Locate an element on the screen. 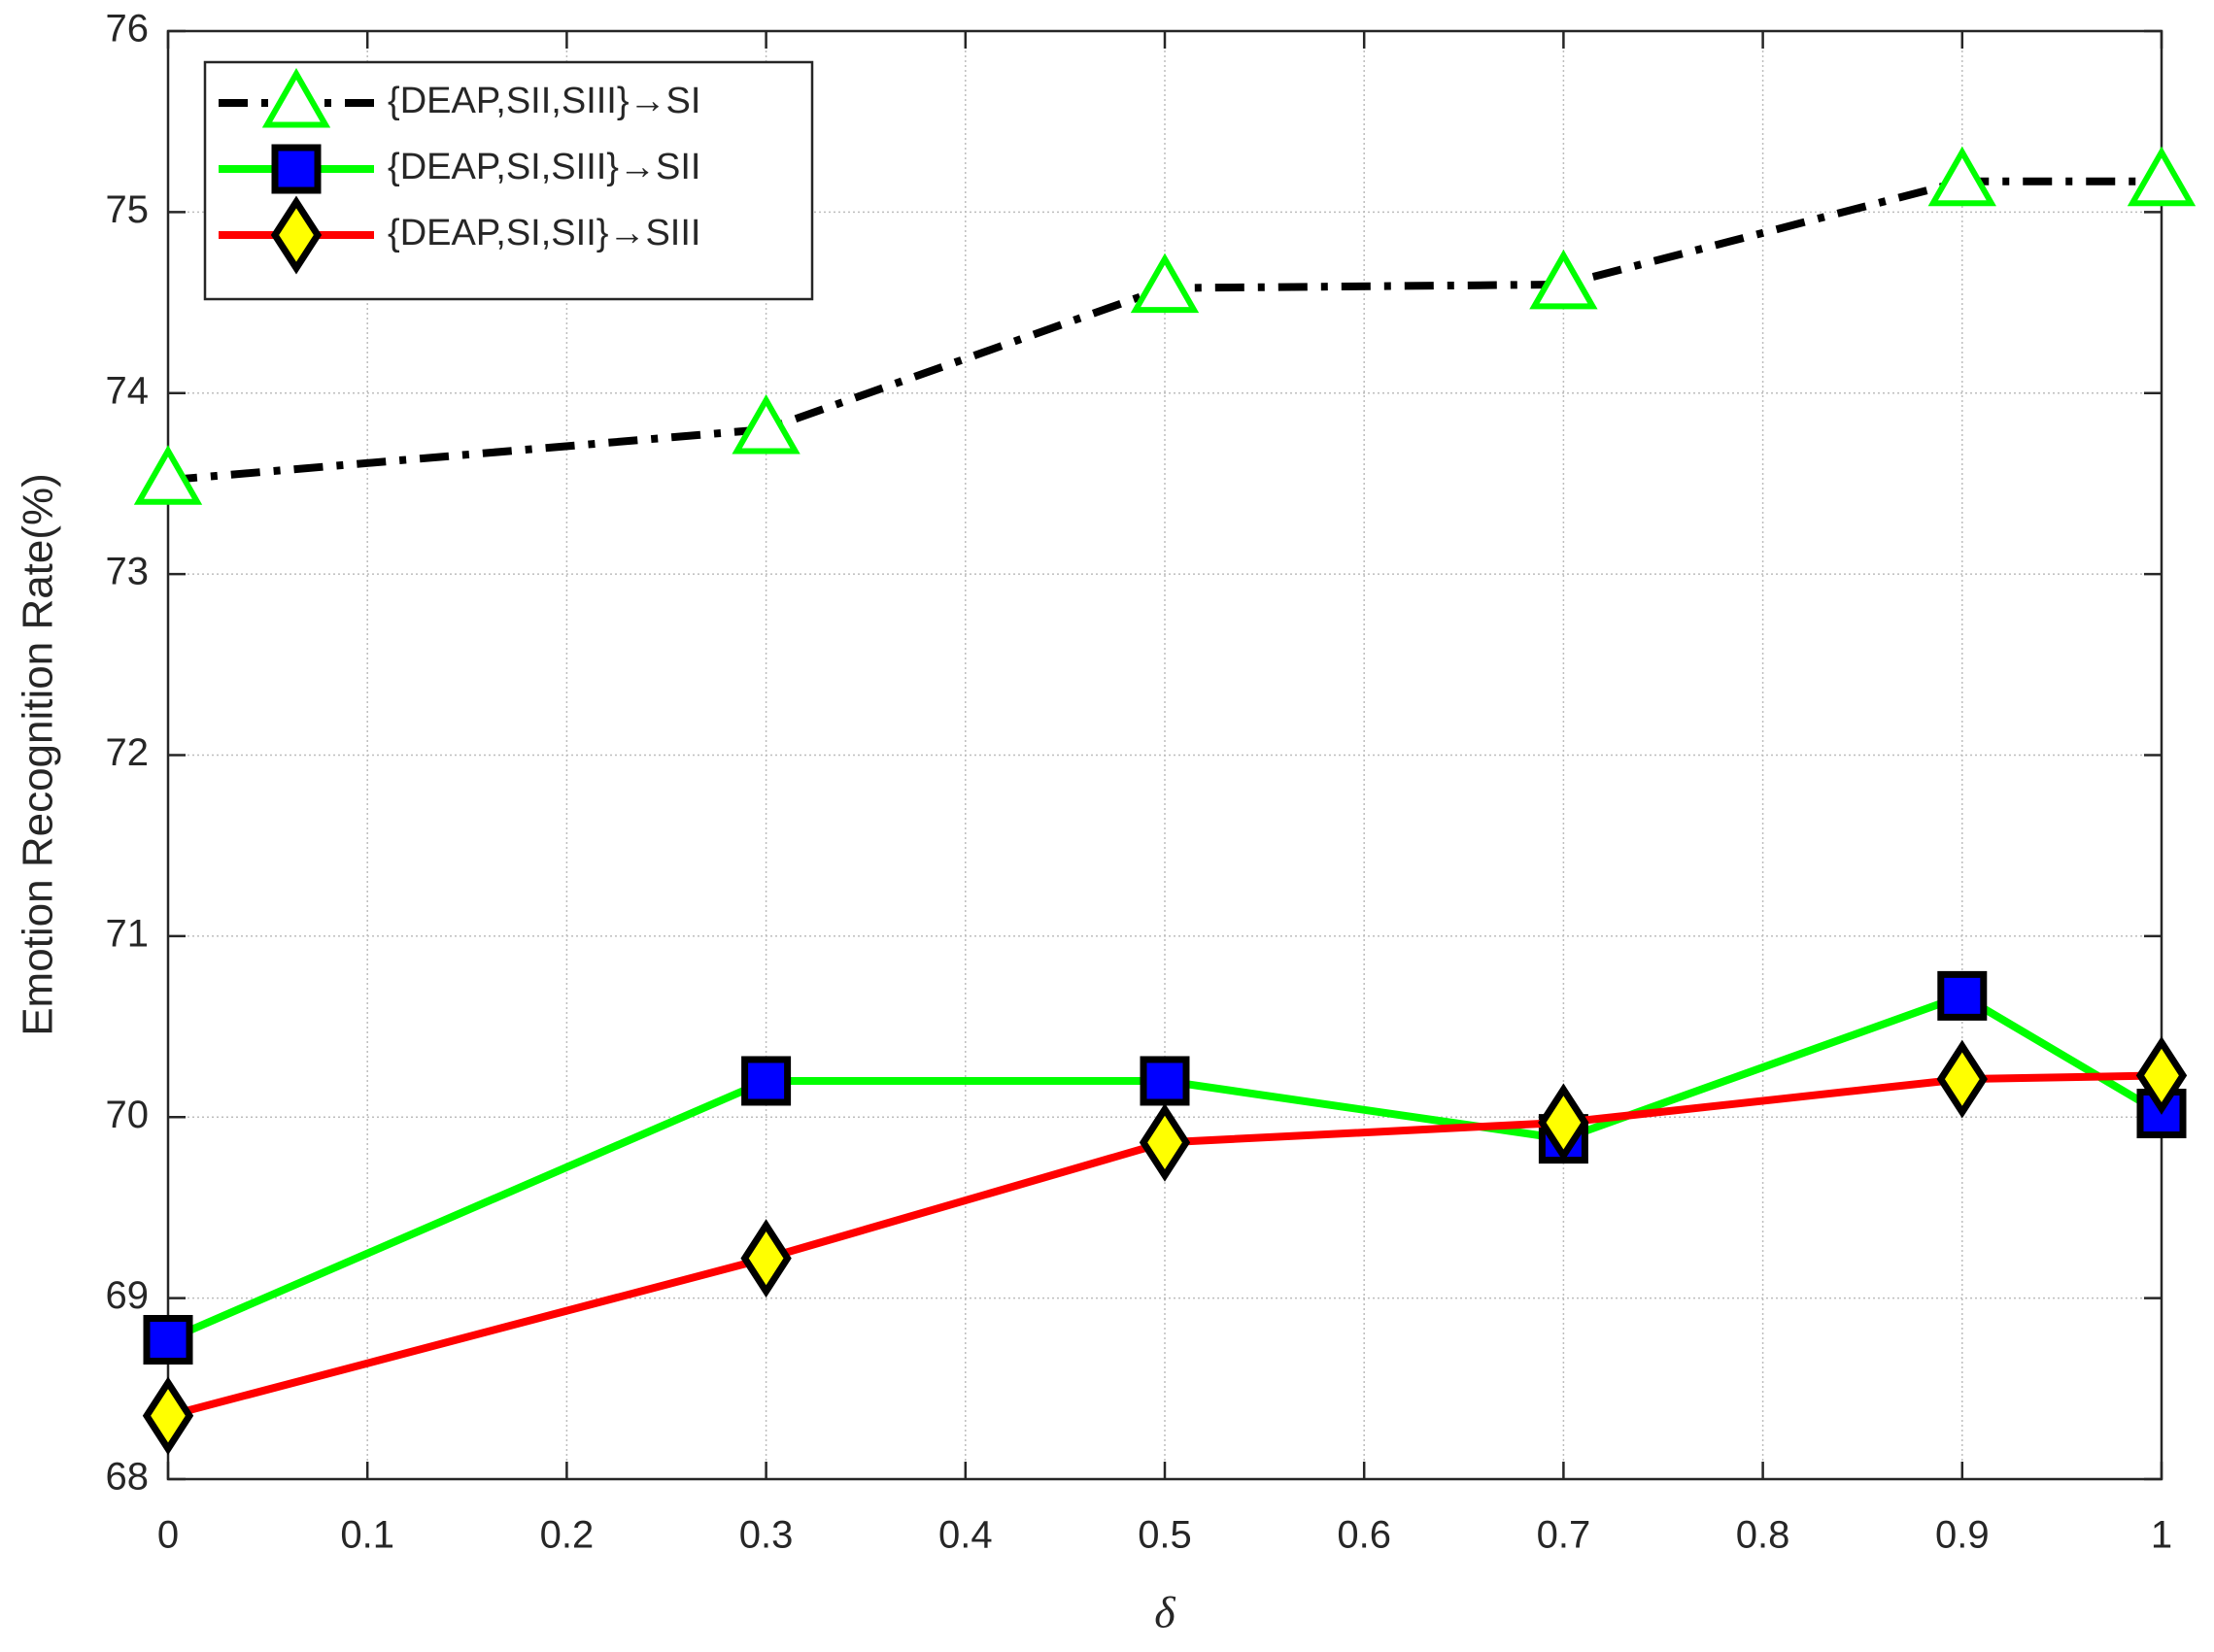  x-tick-label: 0.4 is located at coordinates (965, 1535).